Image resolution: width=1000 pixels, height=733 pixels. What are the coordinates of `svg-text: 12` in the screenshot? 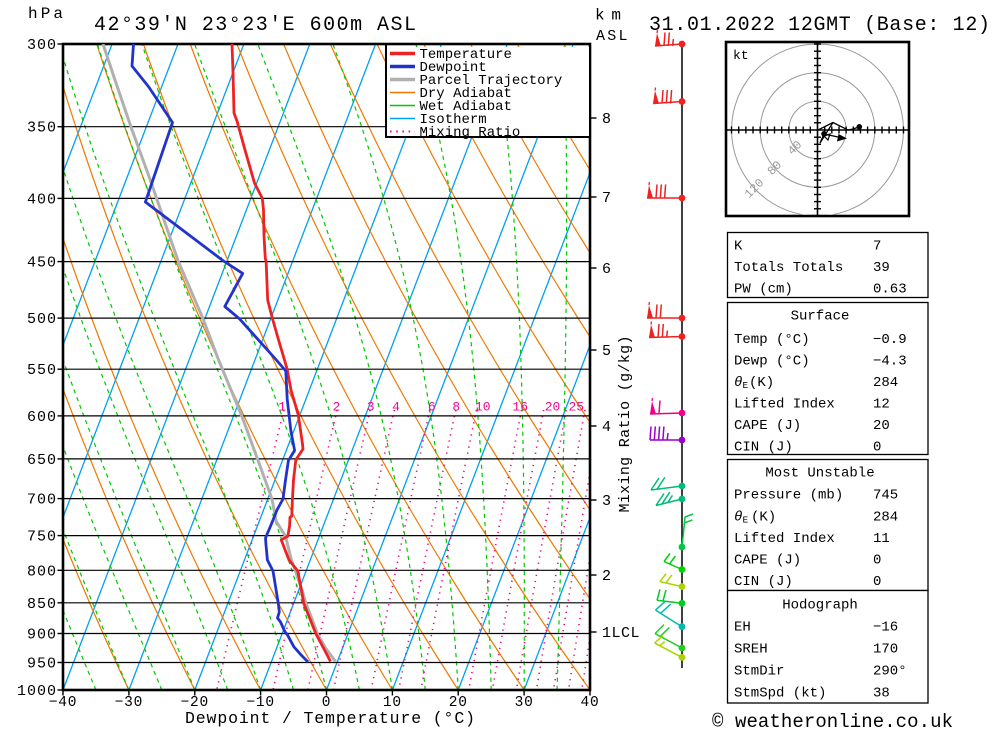 It's located at (881, 405).